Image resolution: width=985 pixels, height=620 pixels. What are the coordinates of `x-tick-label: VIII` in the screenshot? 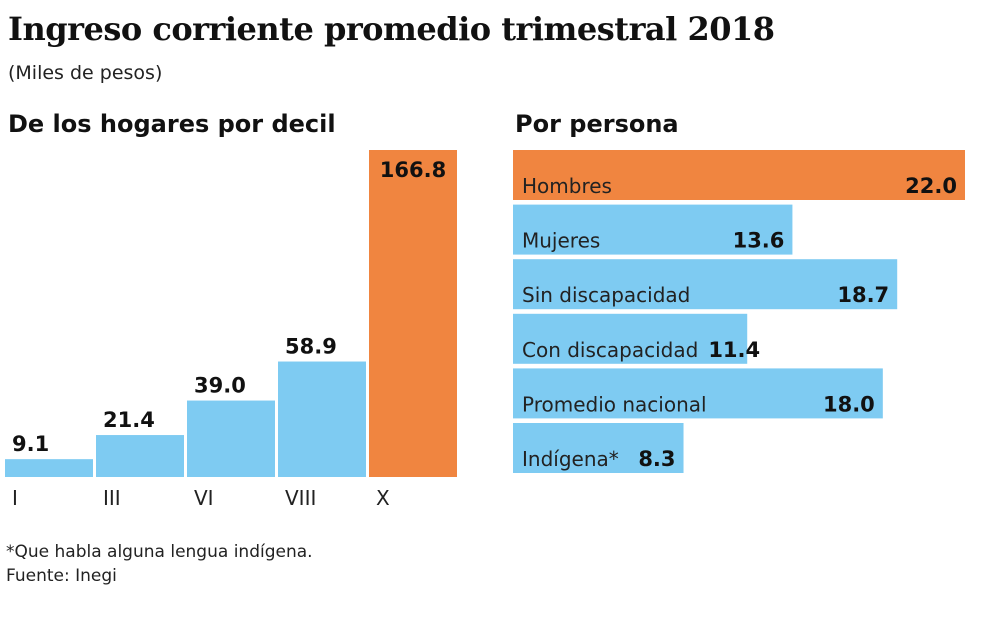 It's located at (300, 498).